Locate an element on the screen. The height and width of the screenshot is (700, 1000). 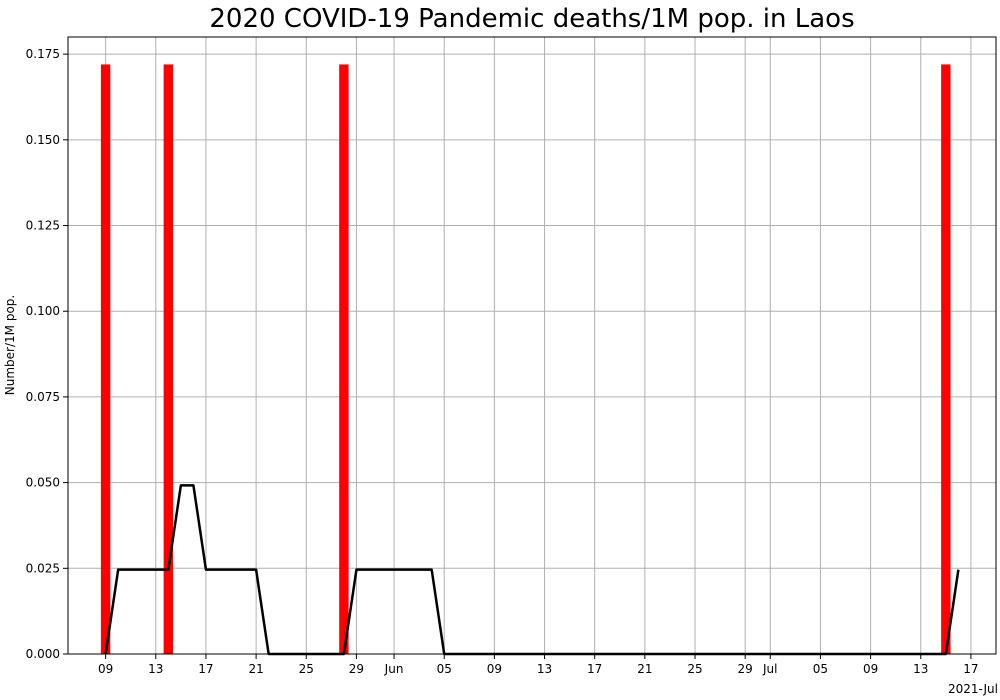
x-offset-label: 2021-Jul is located at coordinates (973, 689).